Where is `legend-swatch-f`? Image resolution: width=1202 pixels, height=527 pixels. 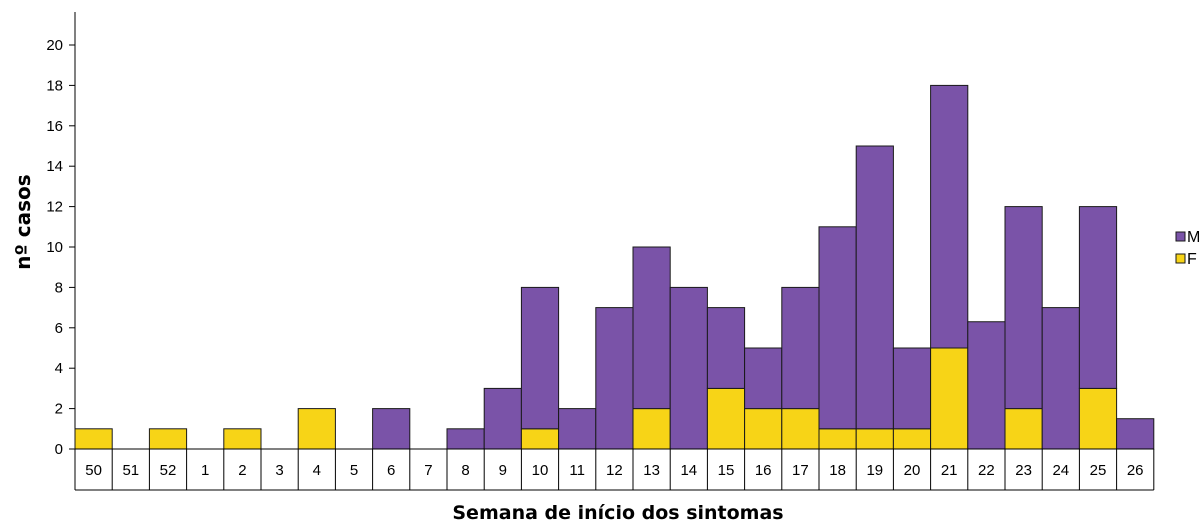 legend-swatch-f is located at coordinates (1180, 258).